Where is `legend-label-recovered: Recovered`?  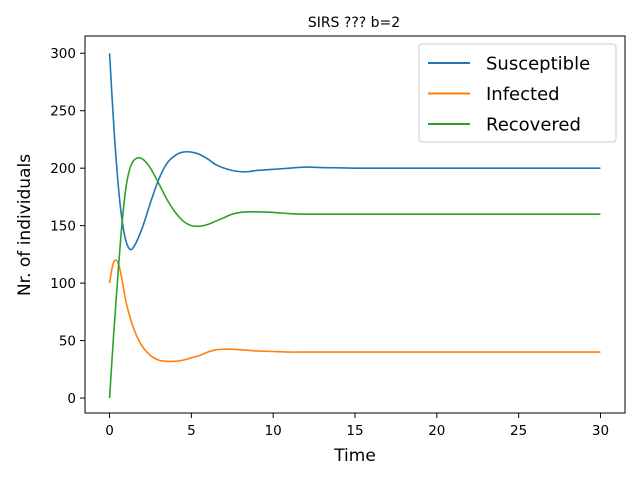
legend-label-recovered: Recovered is located at coordinates (533, 125).